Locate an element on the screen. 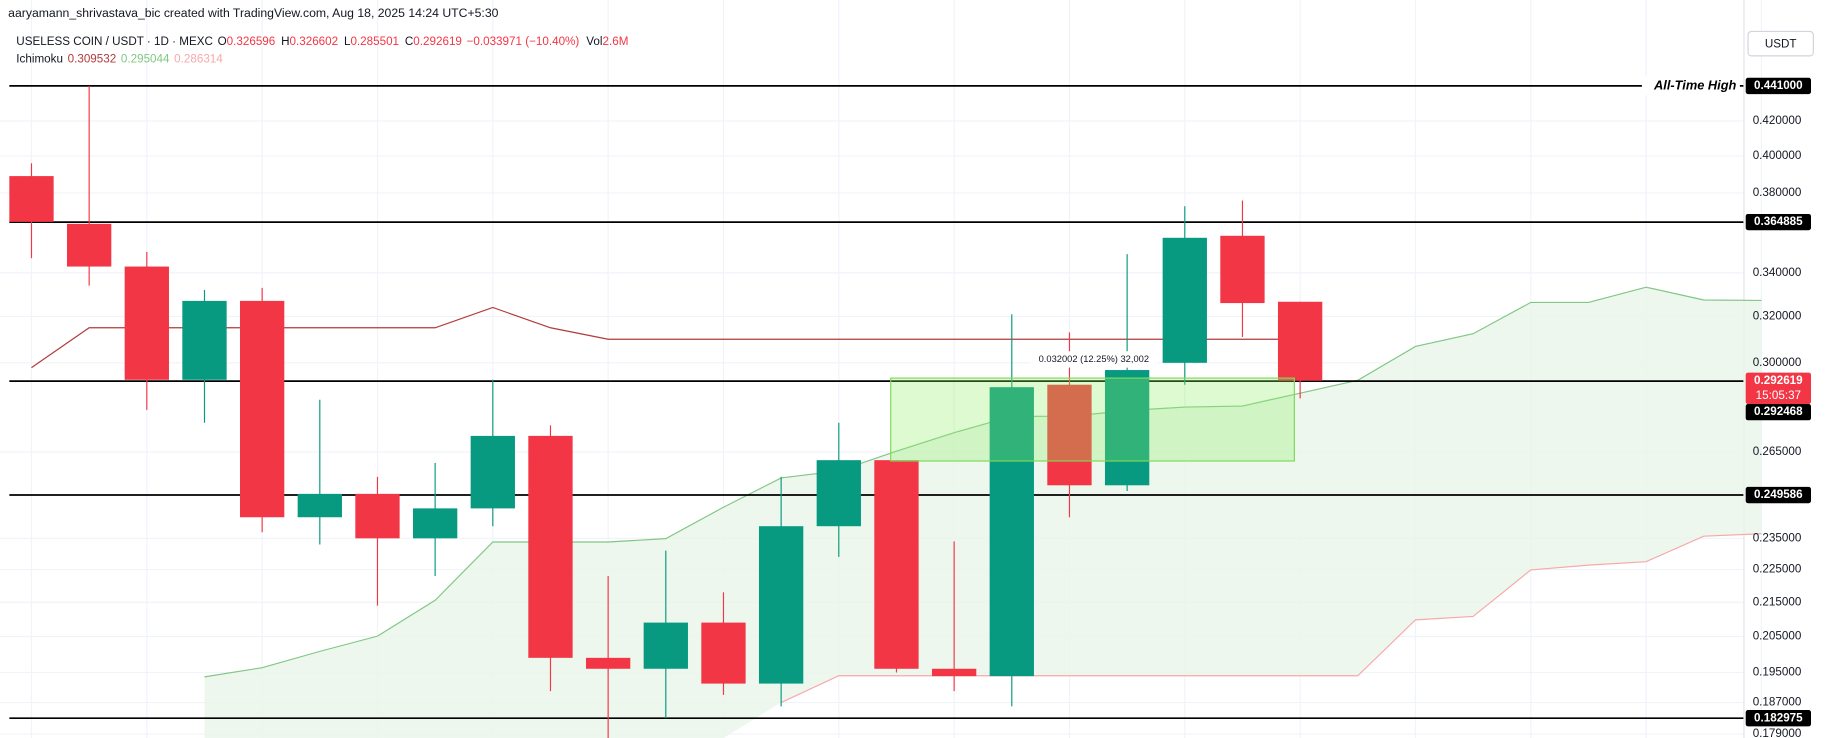 The image size is (1825, 738). overlay: 0.032002 (12.25%) 32,002 is located at coordinates (1092, 406).